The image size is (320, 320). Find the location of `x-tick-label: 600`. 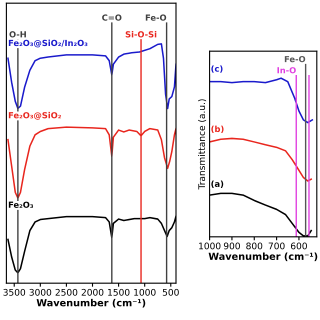

x-tick-label: 600 is located at coordinates (298, 246).